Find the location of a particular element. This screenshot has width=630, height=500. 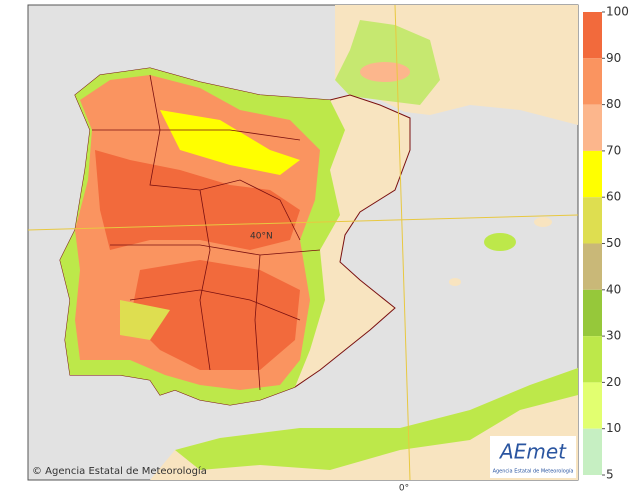

yellow-zone is located at coordinates (230, 142).